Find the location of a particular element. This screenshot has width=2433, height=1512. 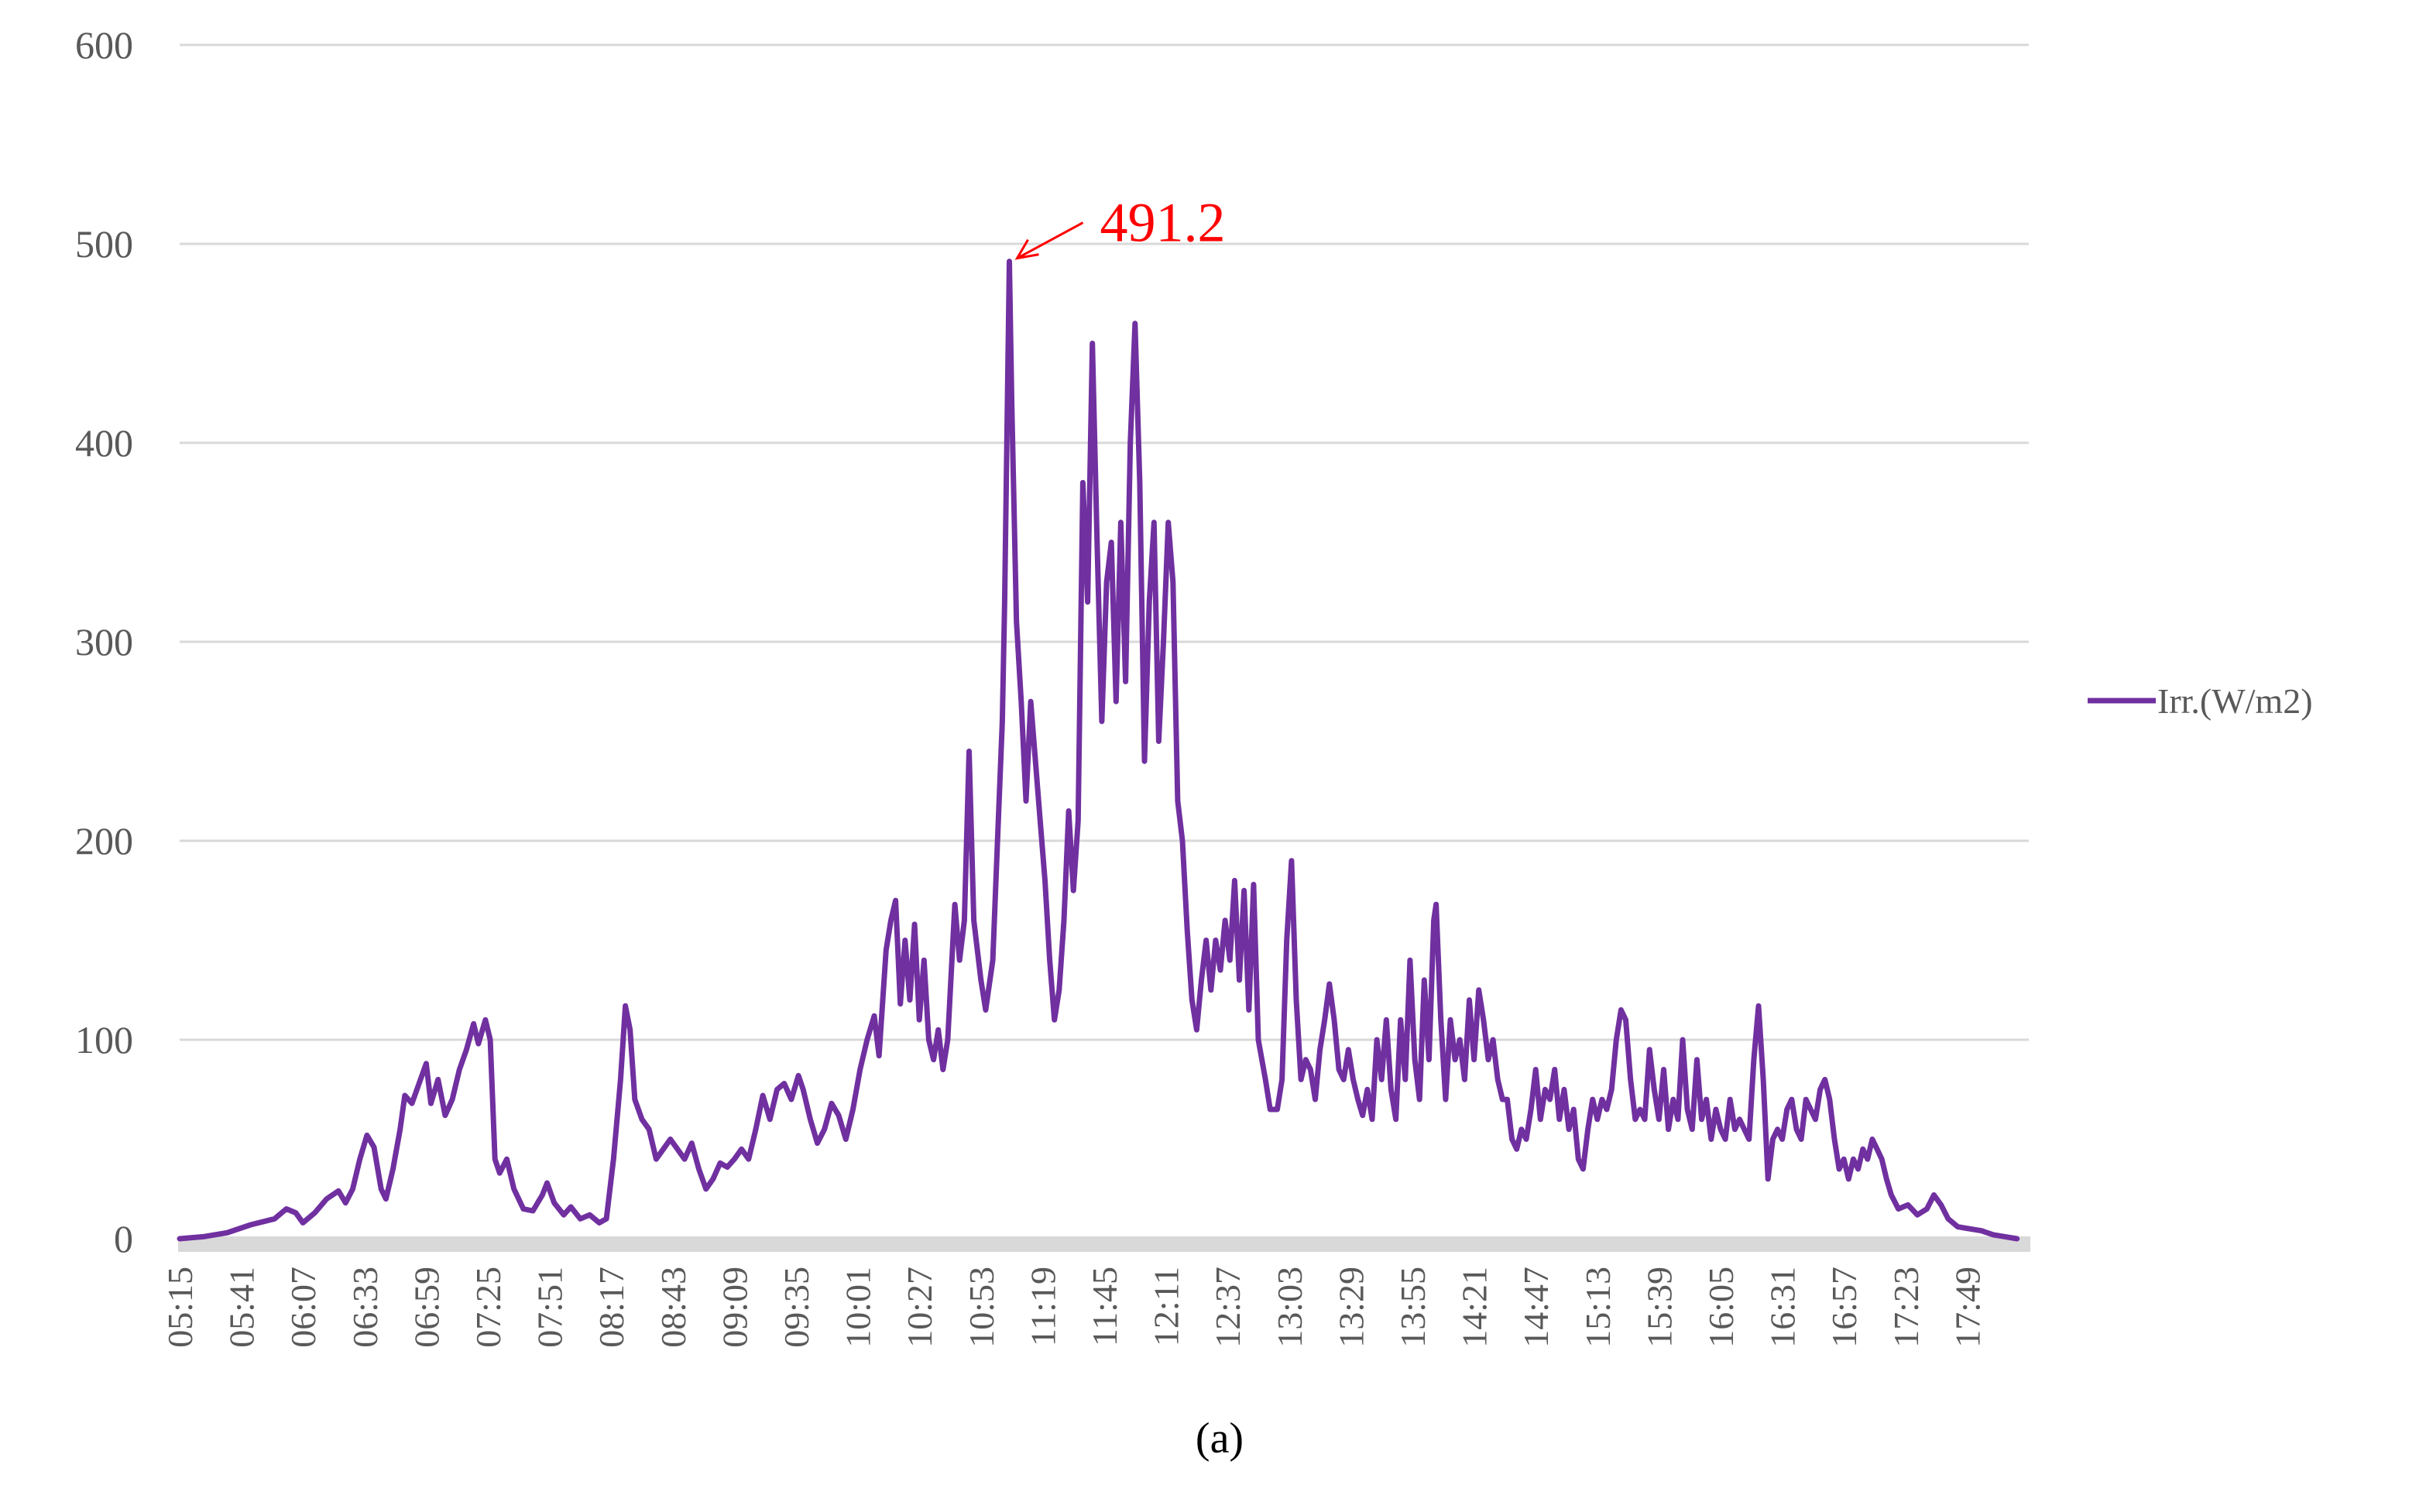

y-tick-label: 300 is located at coordinates (104, 641).